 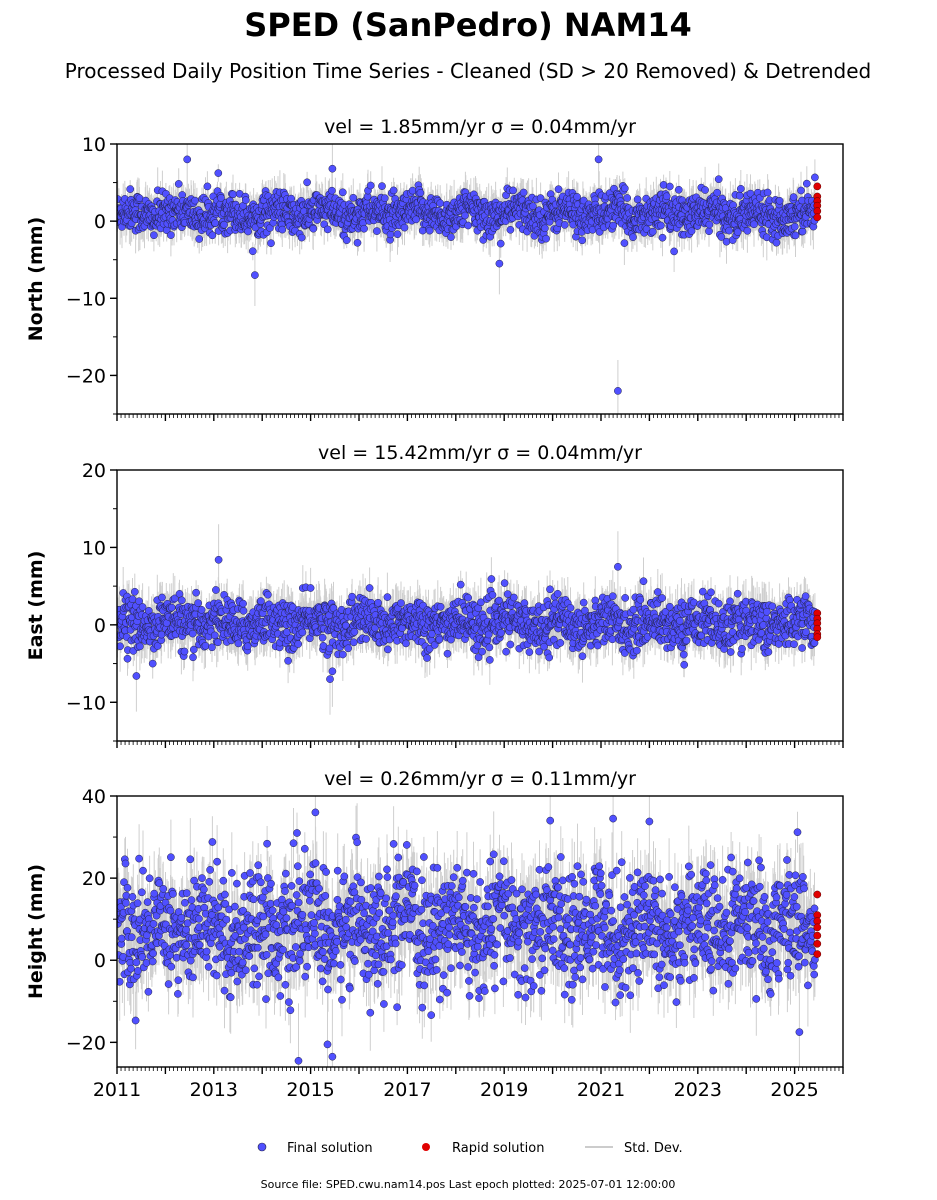 What do you see at coordinates (480, 453) in the screenshot?
I see `panel-title: vel = 15.42mm/yr σ = 0.04mm/yr` at bounding box center [480, 453].